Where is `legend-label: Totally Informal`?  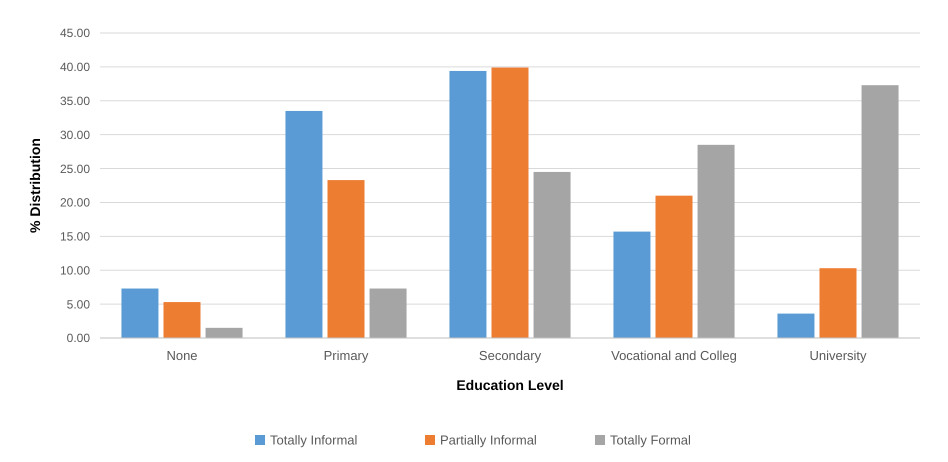
legend-label: Totally Informal is located at coordinates (314, 440).